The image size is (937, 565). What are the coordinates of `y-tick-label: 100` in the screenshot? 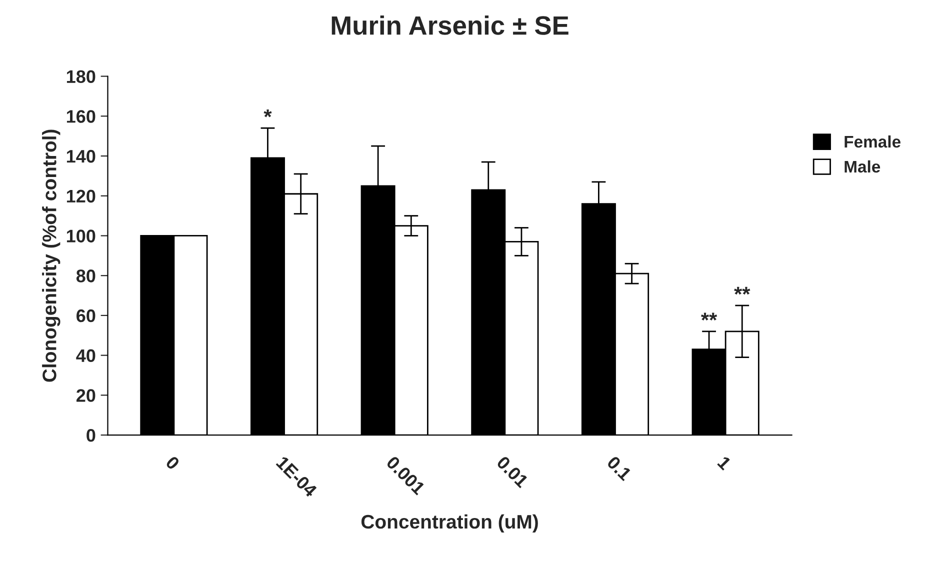 It's located at (81, 236).